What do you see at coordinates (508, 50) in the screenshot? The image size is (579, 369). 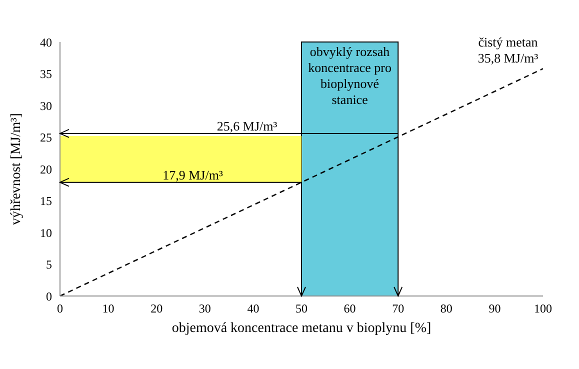 I see `annotation: čistý metan 35,8 MJ/m³` at bounding box center [508, 50].